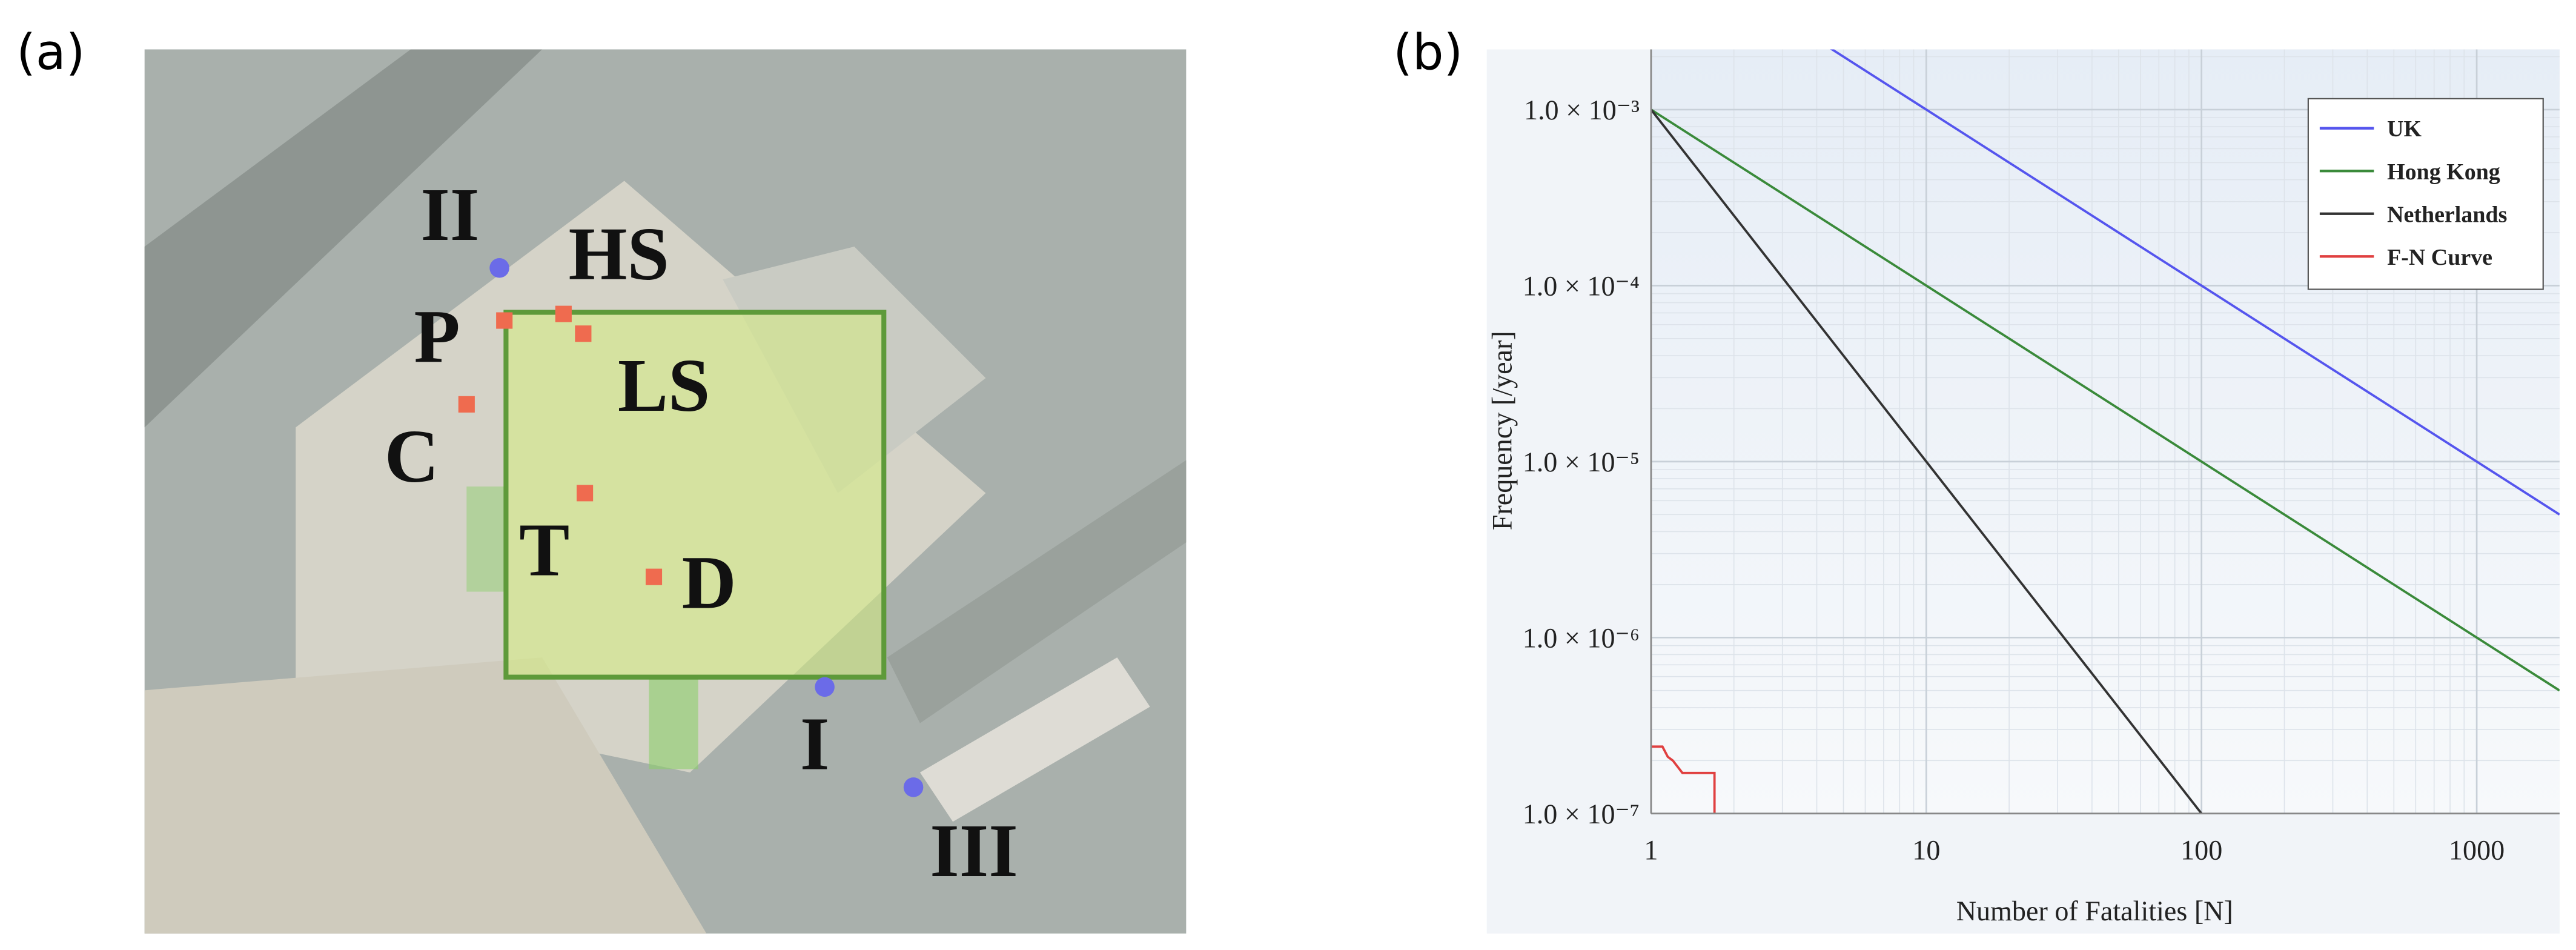  I want to click on legend-label: UK, so click(2404, 129).